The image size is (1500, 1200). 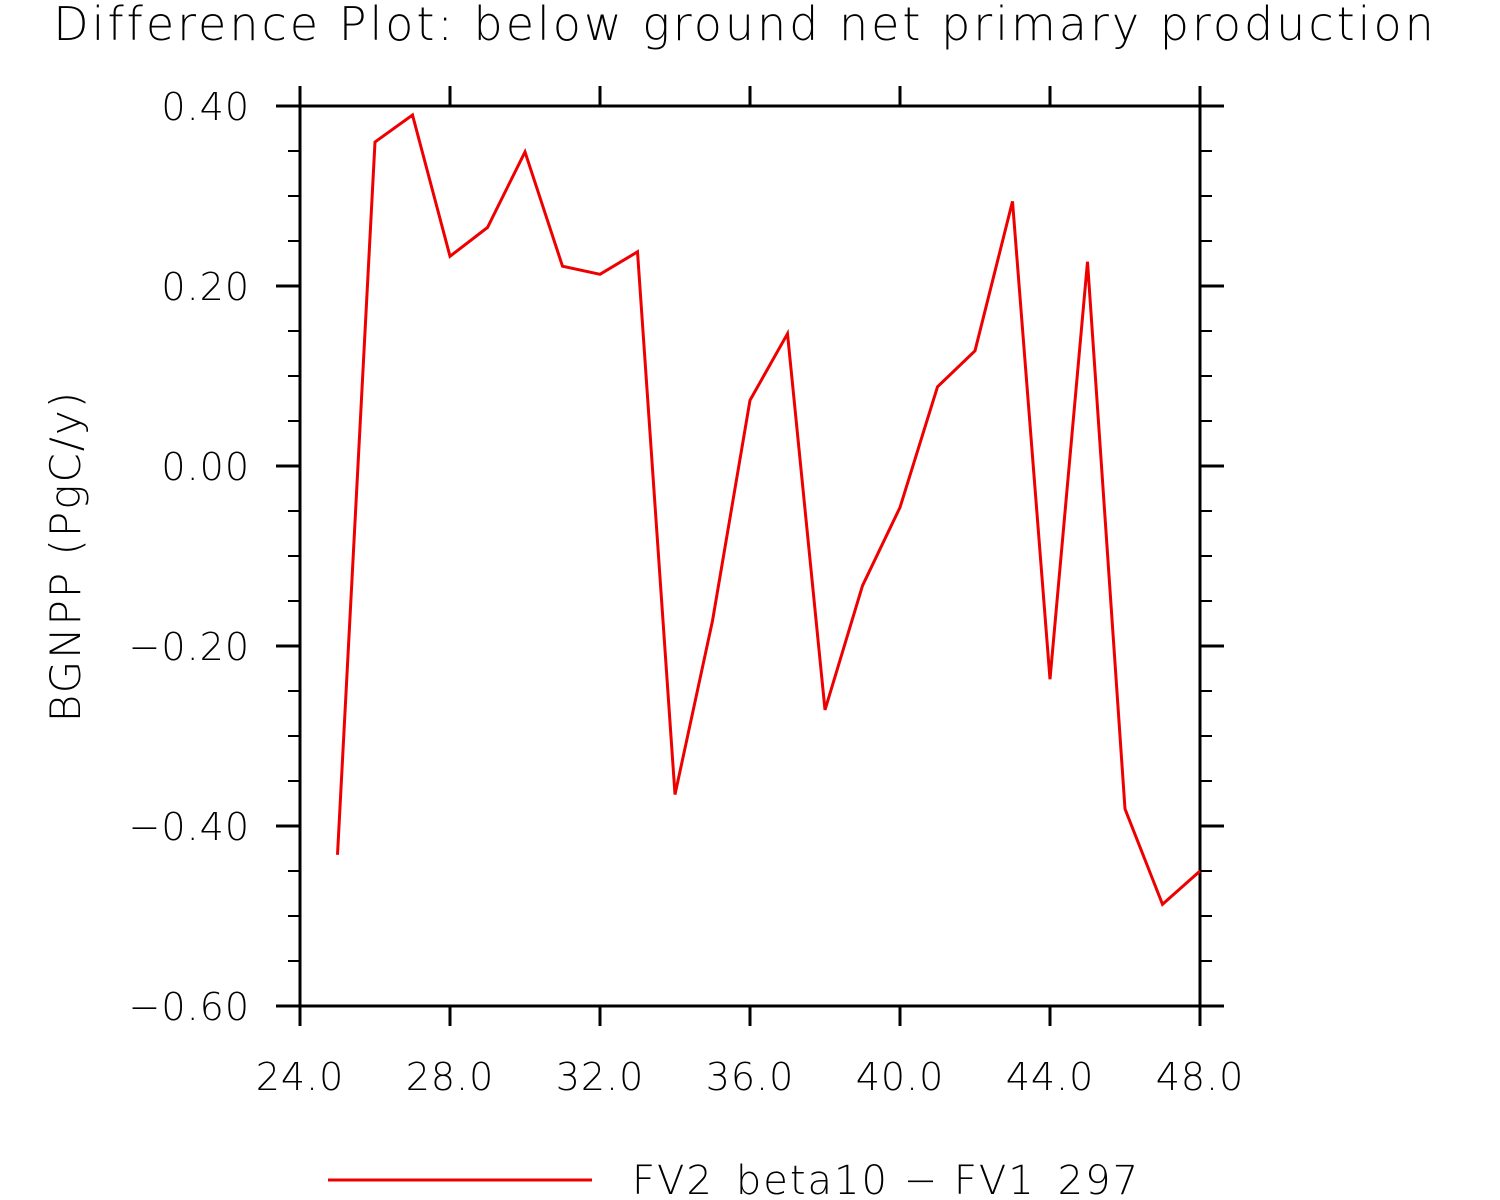 I want to click on legend: FV2_beta10 − FV1_297, so click(x=734, y=1179).